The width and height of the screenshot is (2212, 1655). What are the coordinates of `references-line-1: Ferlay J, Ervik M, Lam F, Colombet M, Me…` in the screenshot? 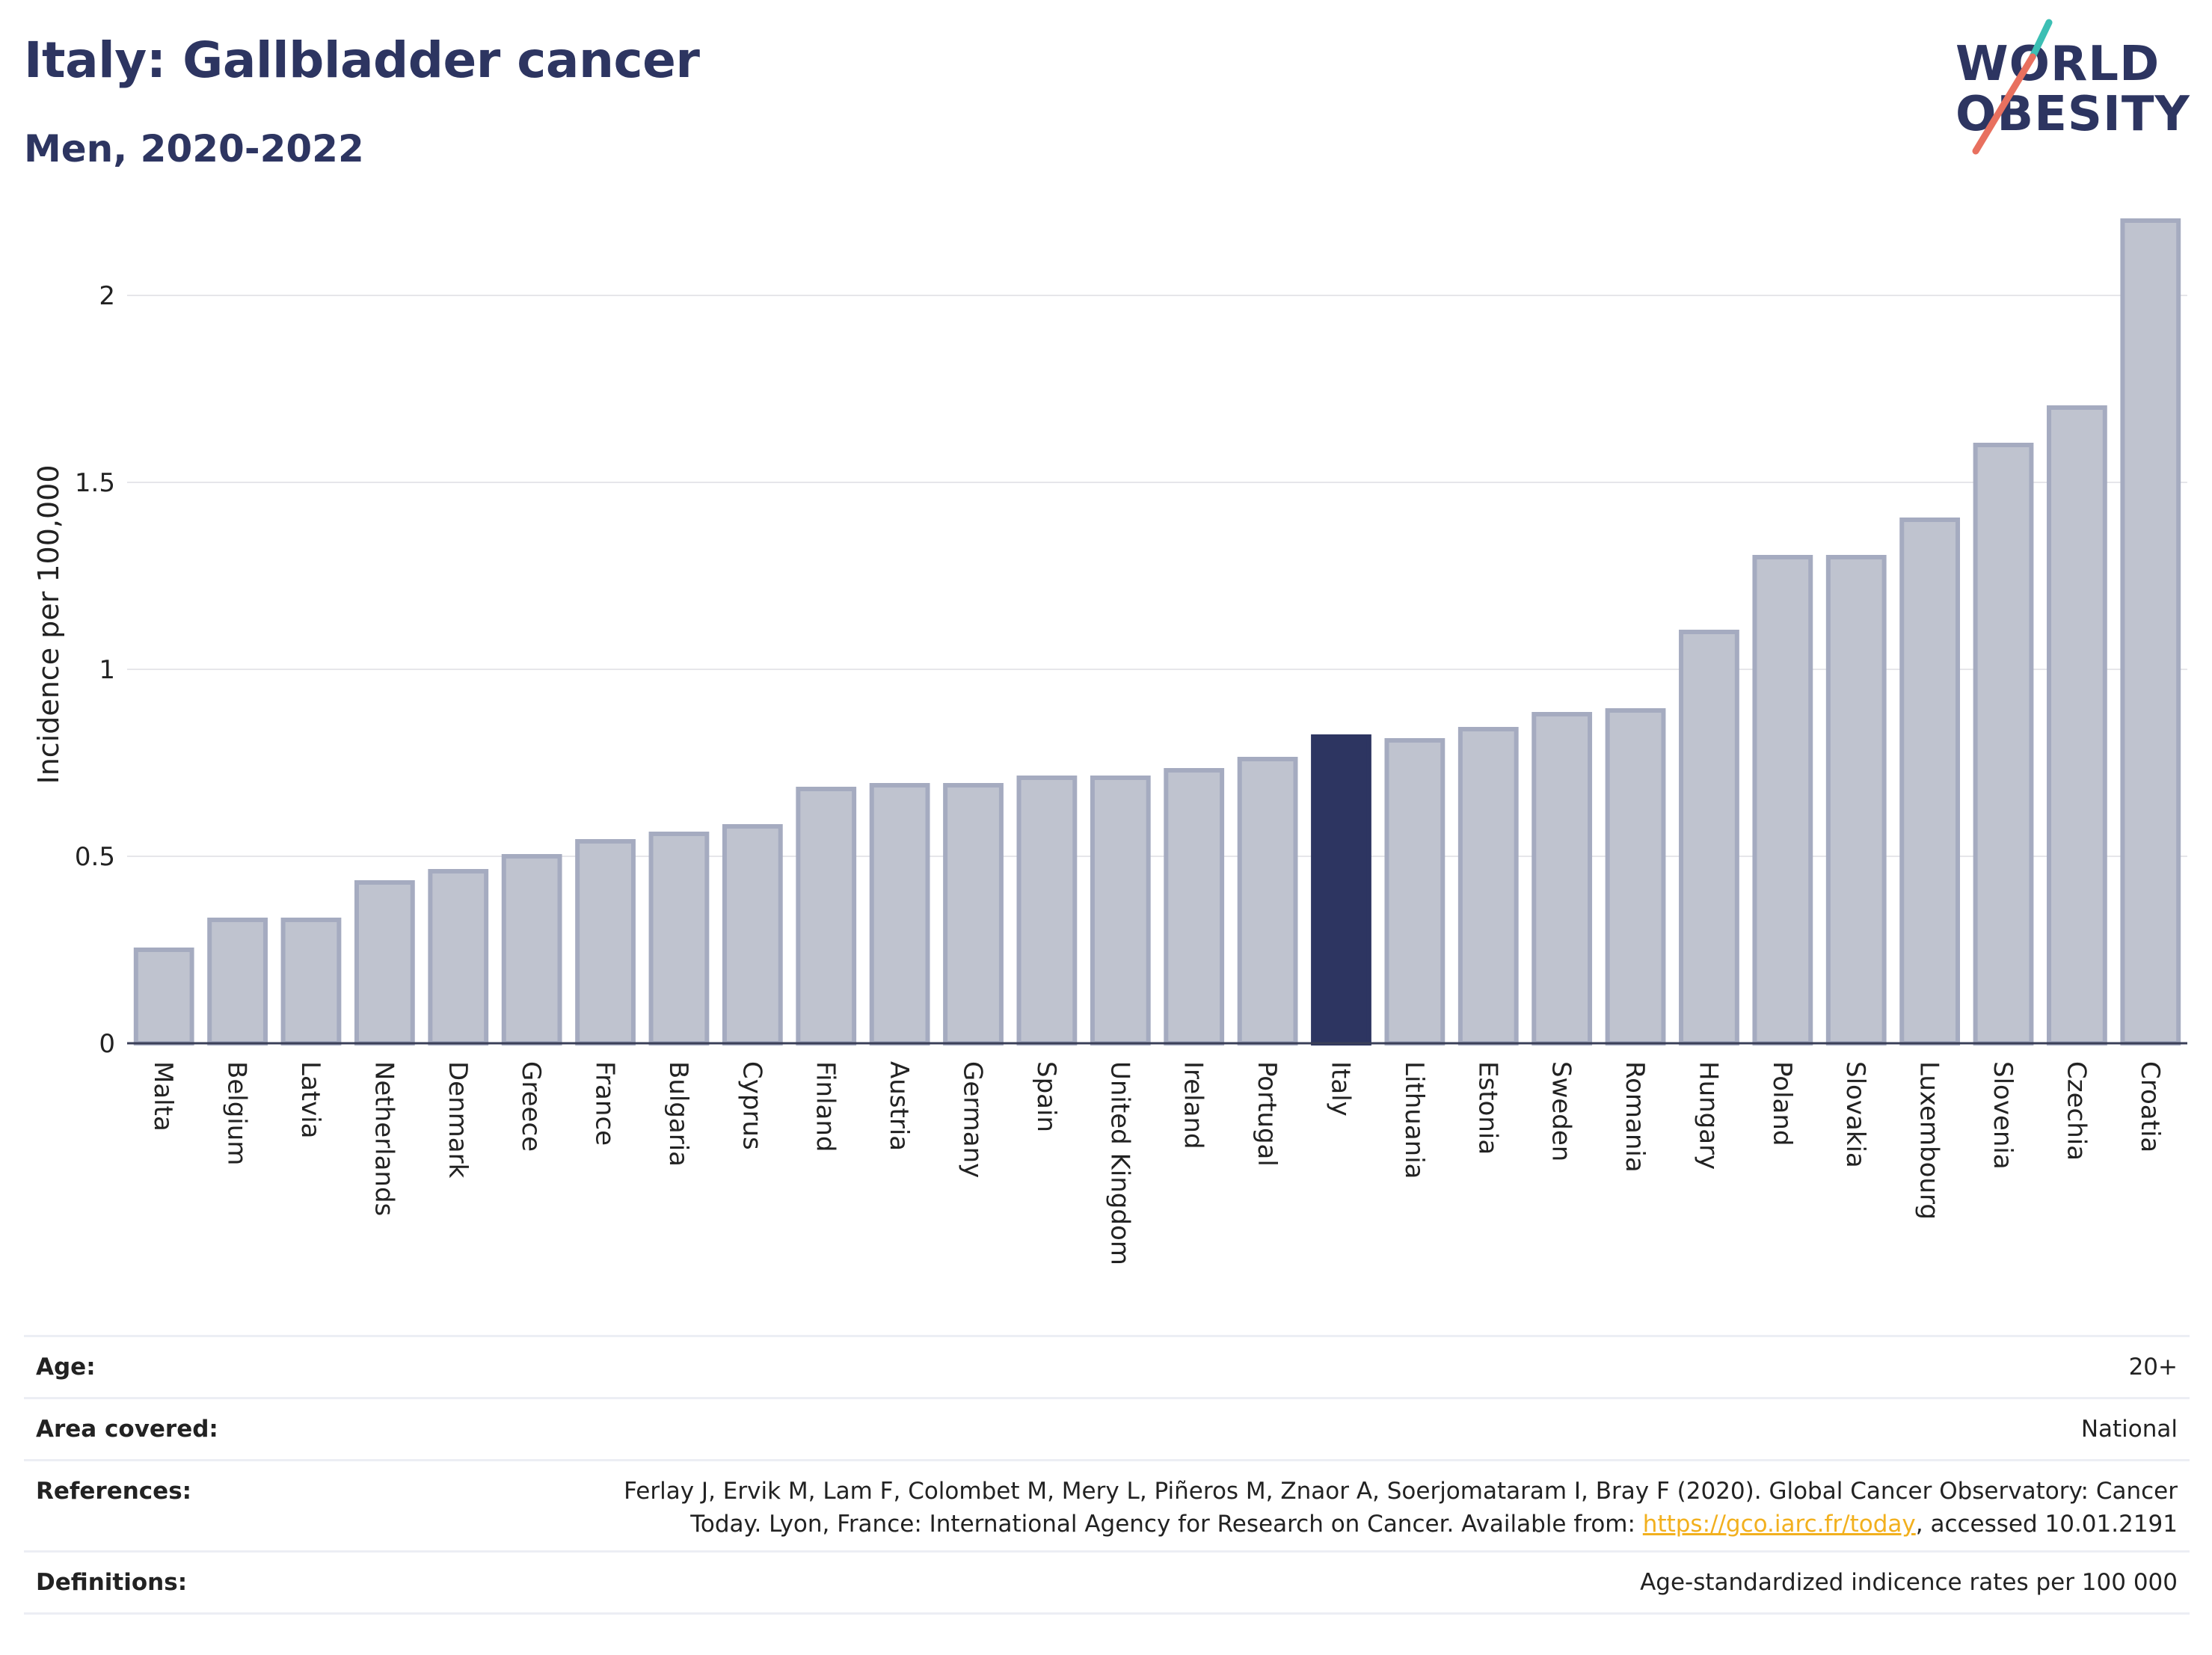 It's located at (1401, 1491).